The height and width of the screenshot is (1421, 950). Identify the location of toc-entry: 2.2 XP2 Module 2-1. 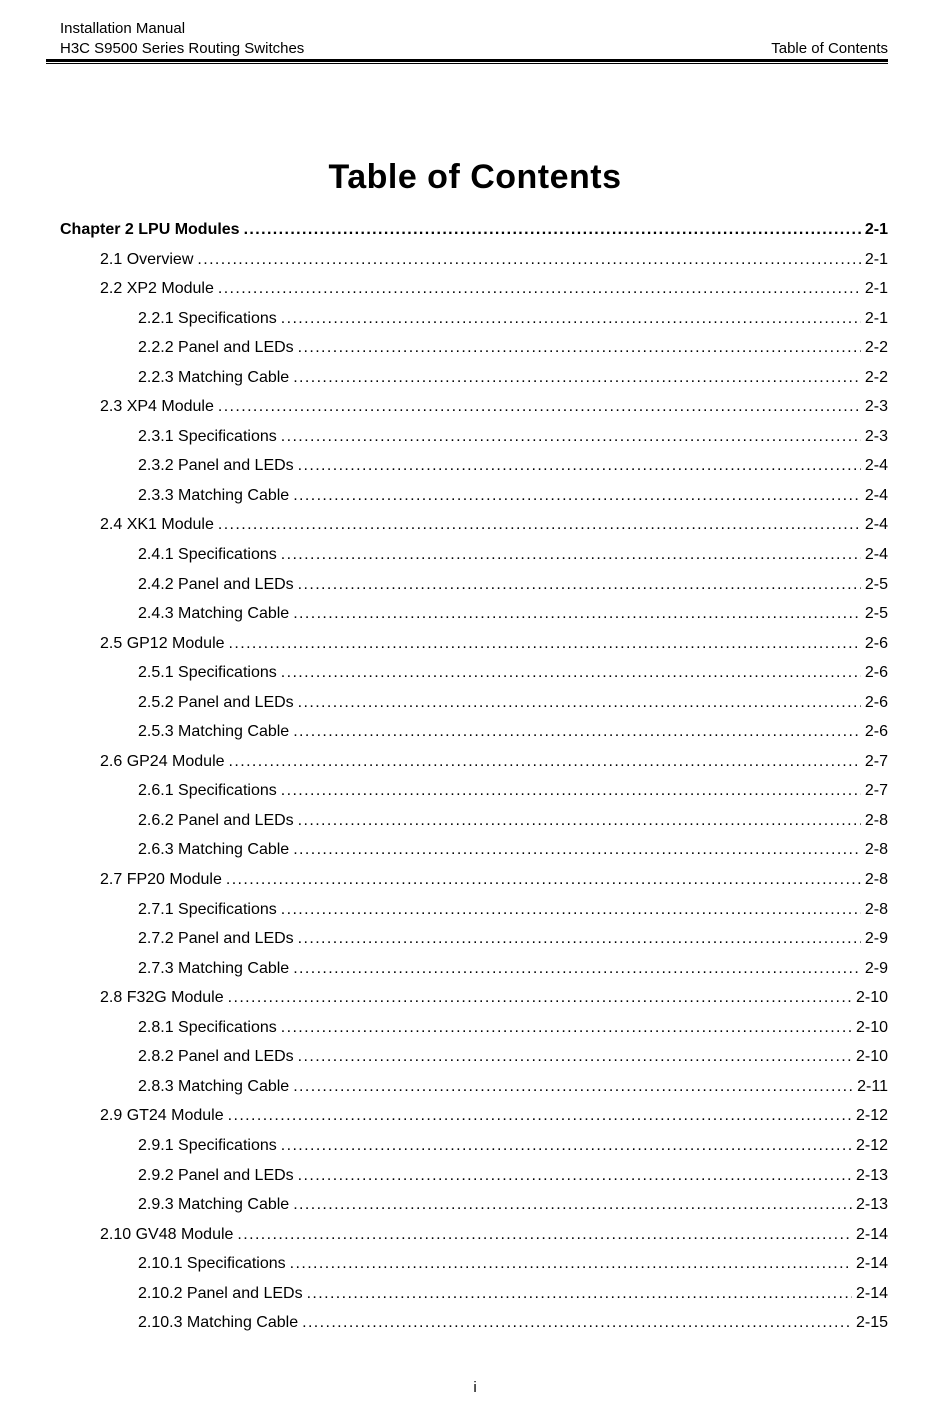
(474, 295).